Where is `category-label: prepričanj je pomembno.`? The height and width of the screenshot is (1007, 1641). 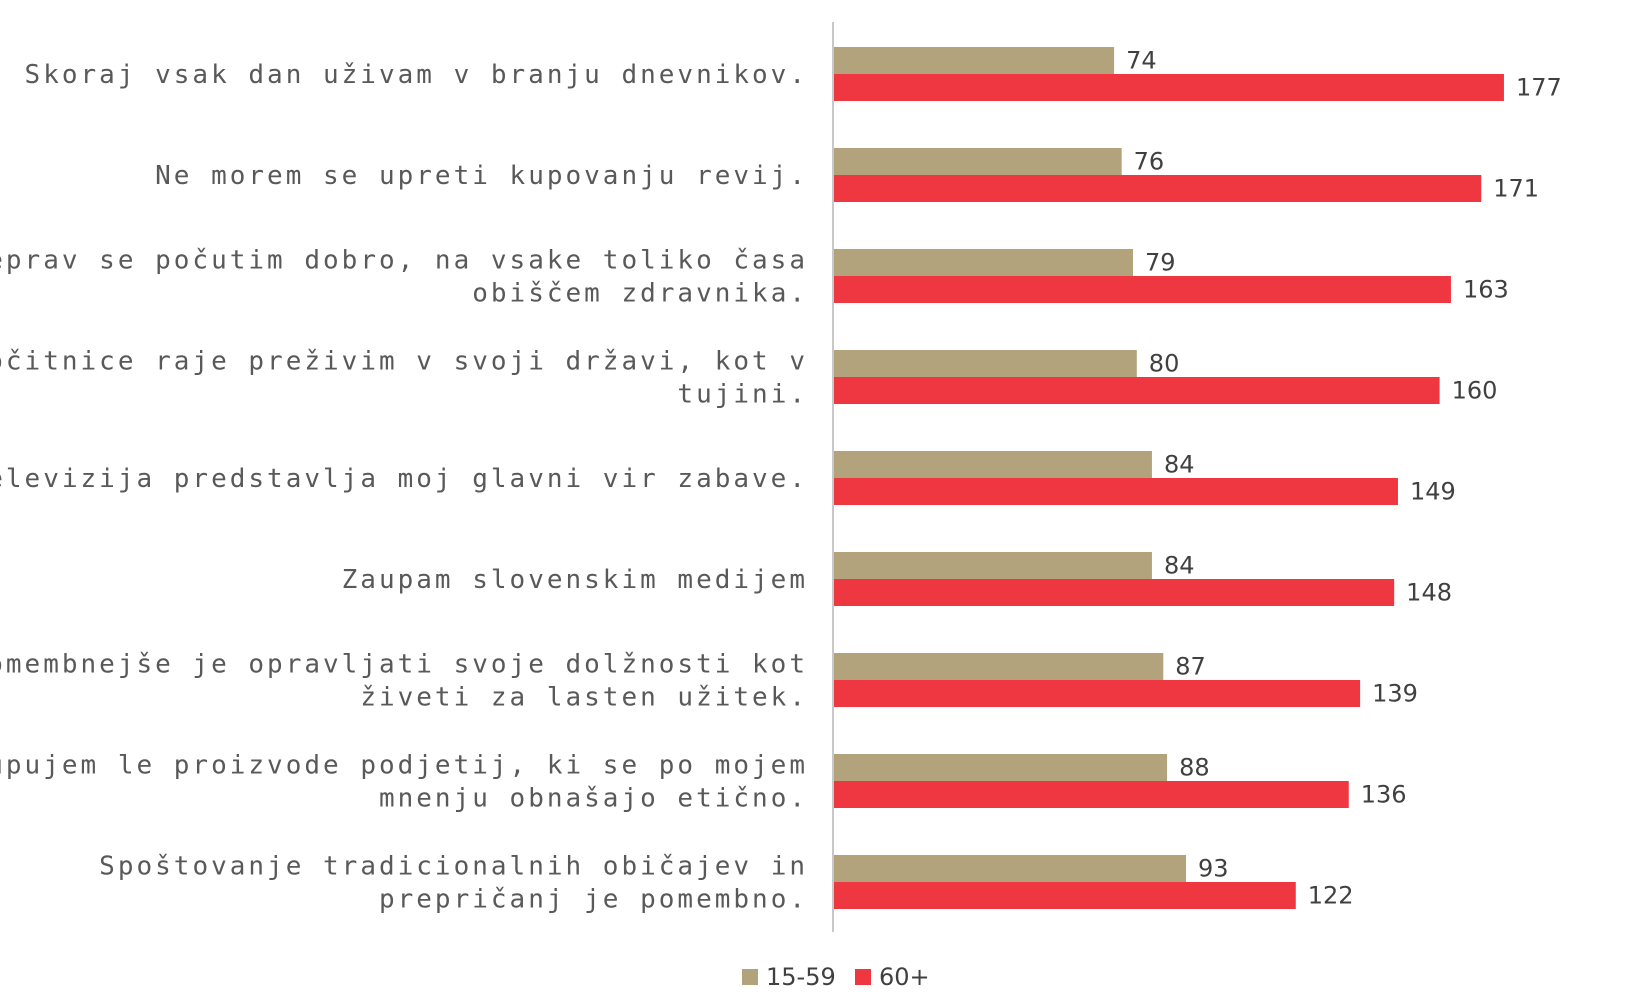 category-label: prepričanj je pomembno. is located at coordinates (593, 900).